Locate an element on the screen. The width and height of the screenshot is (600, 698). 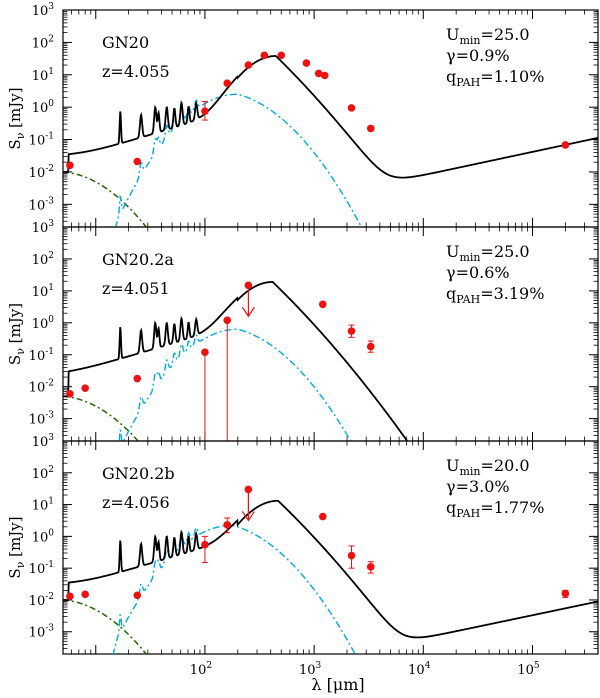
x-axis-label: λ [μm] is located at coordinates (337, 684).